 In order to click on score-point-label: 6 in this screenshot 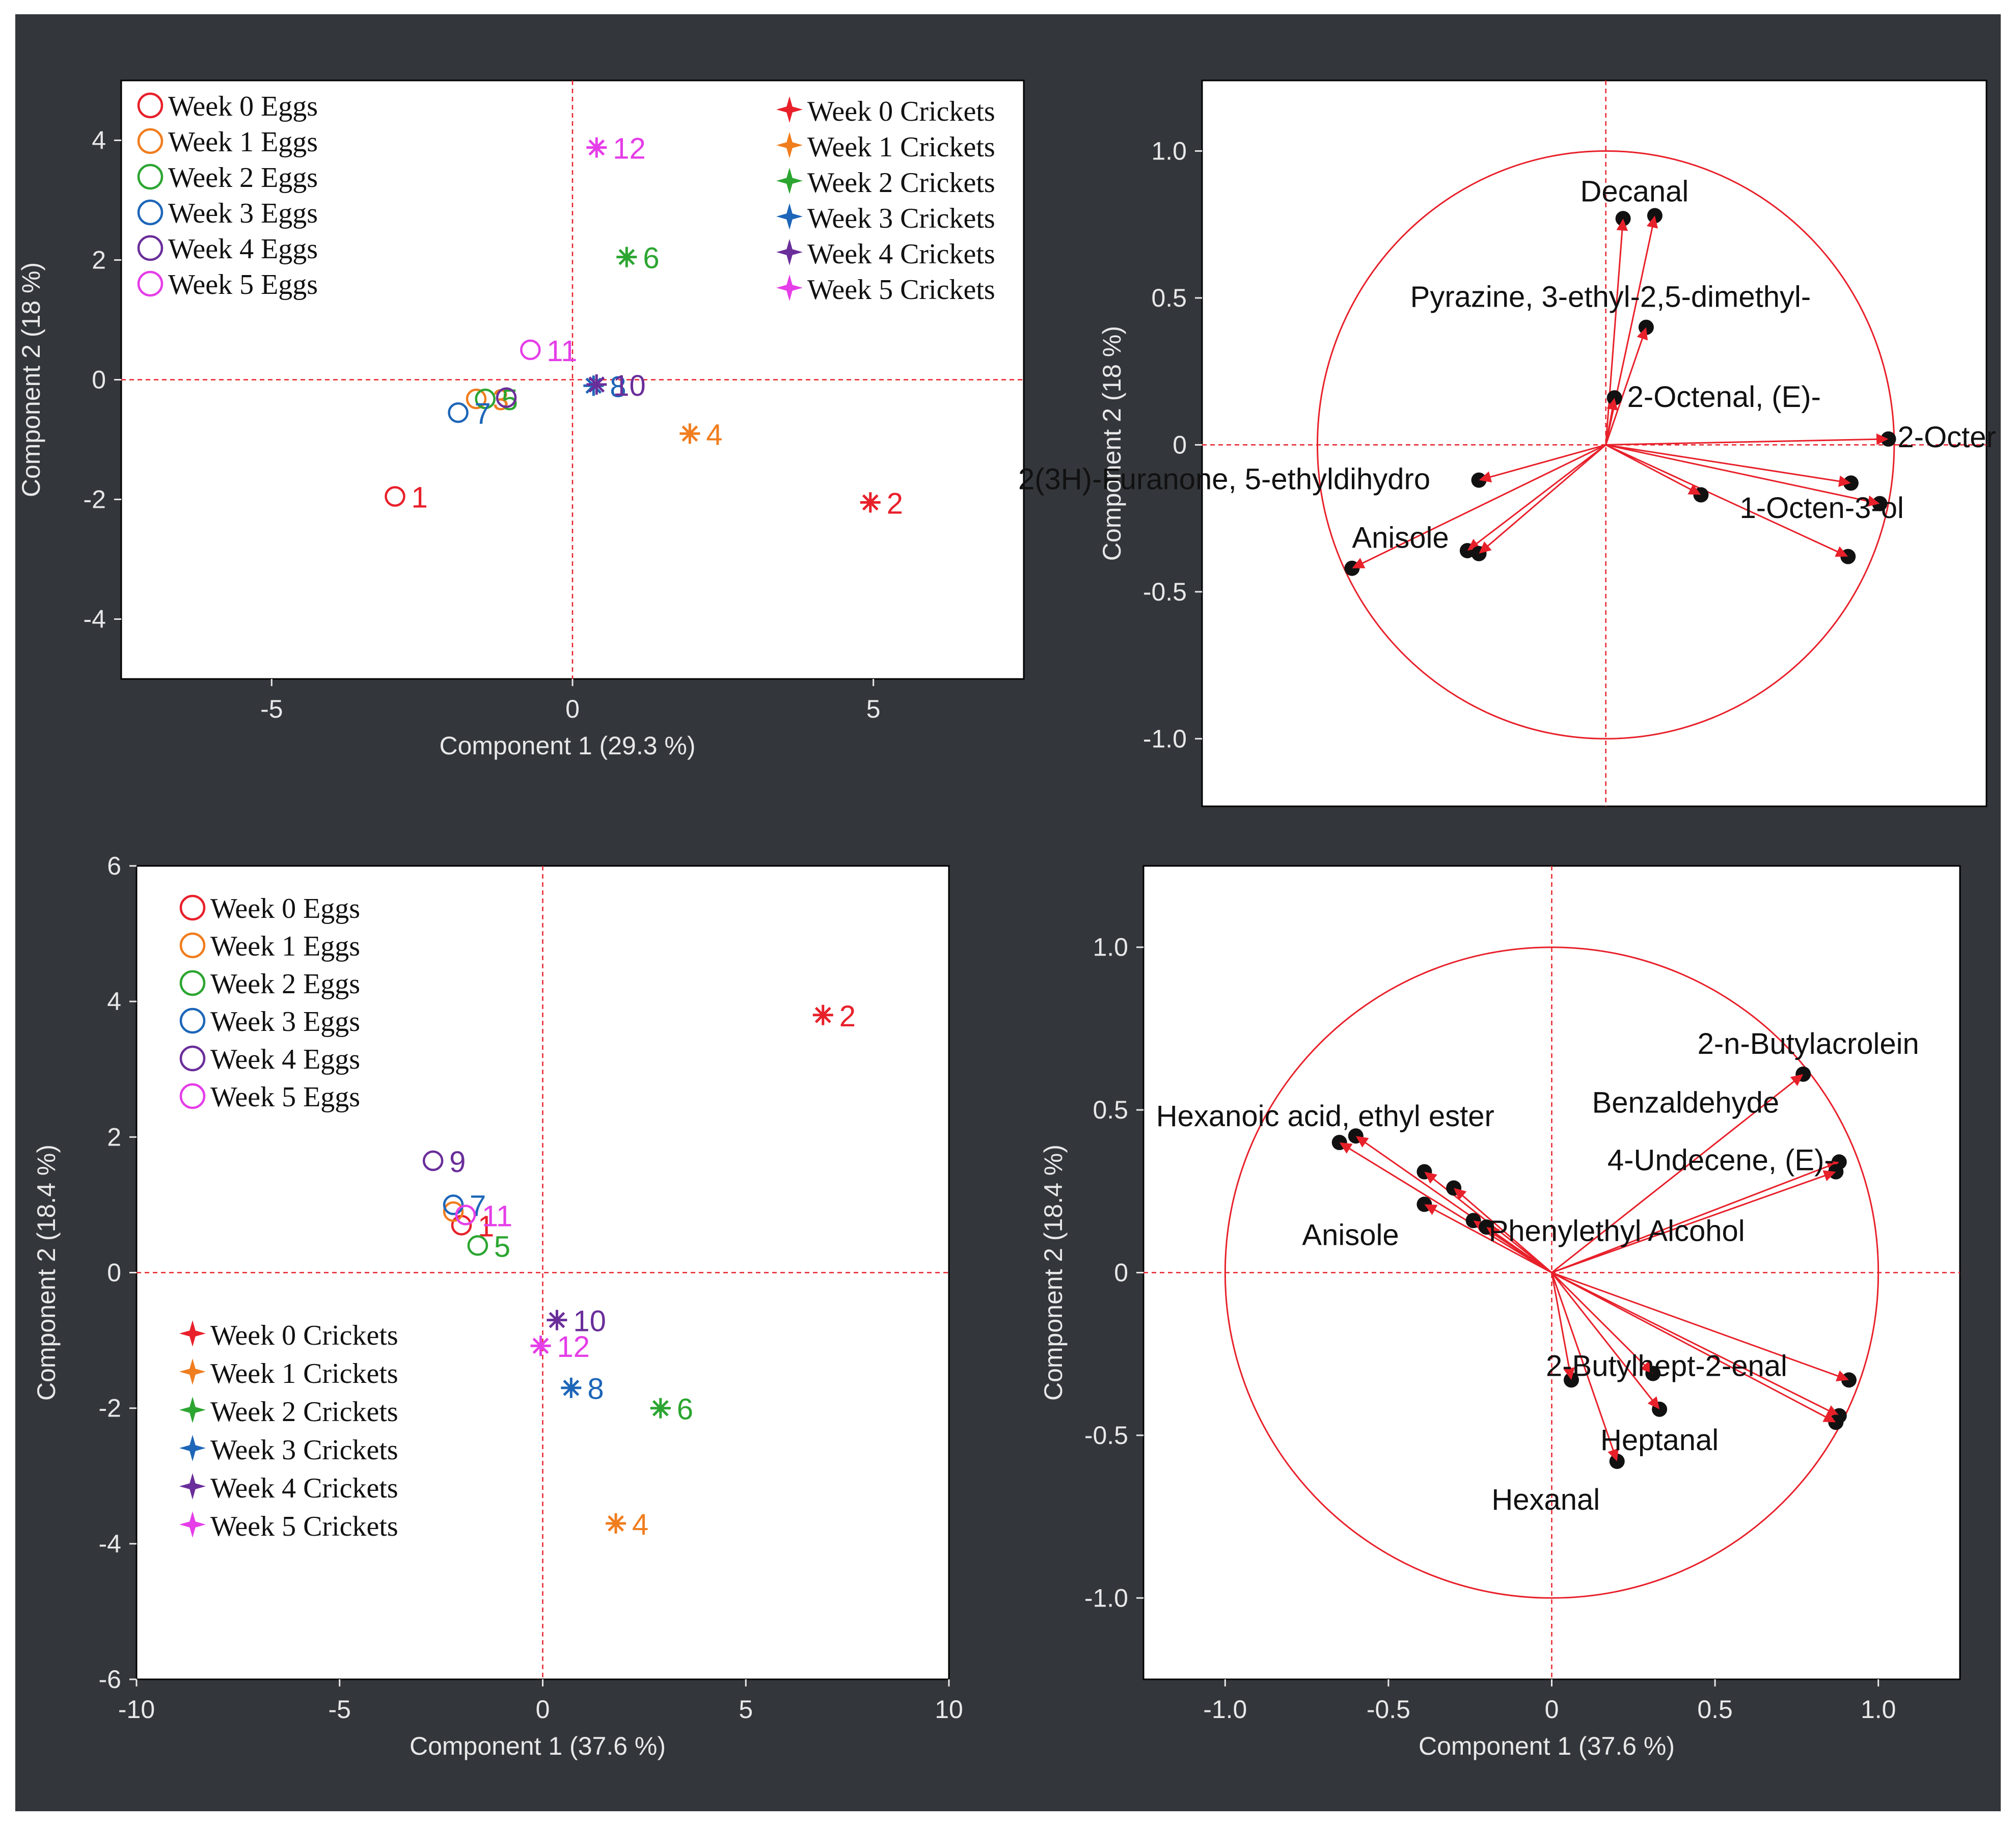, I will do `click(651, 258)`.